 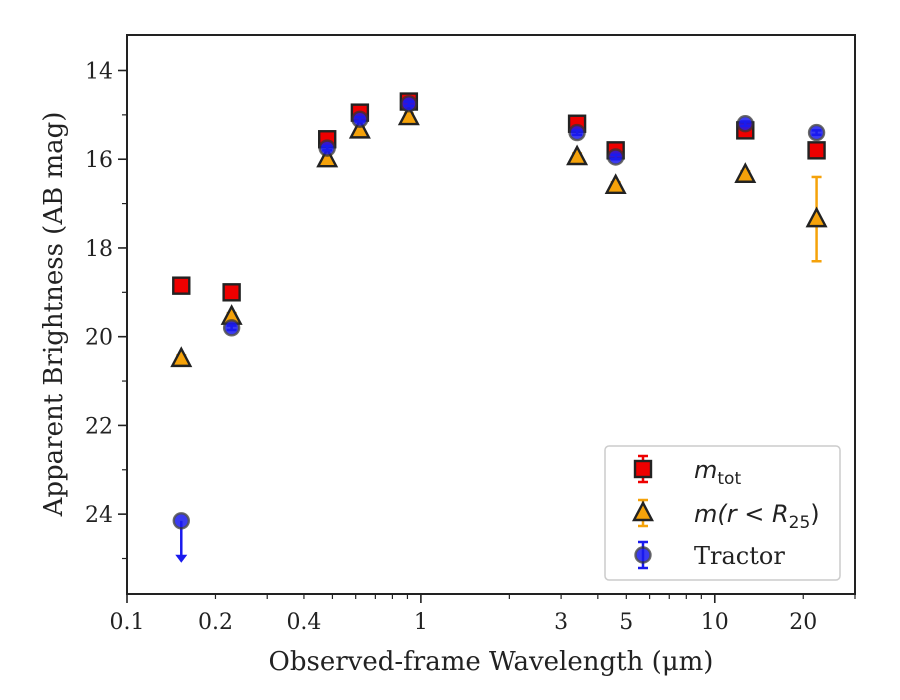 What do you see at coordinates (99, 426) in the screenshot?
I see `y-tick-label: 22` at bounding box center [99, 426].